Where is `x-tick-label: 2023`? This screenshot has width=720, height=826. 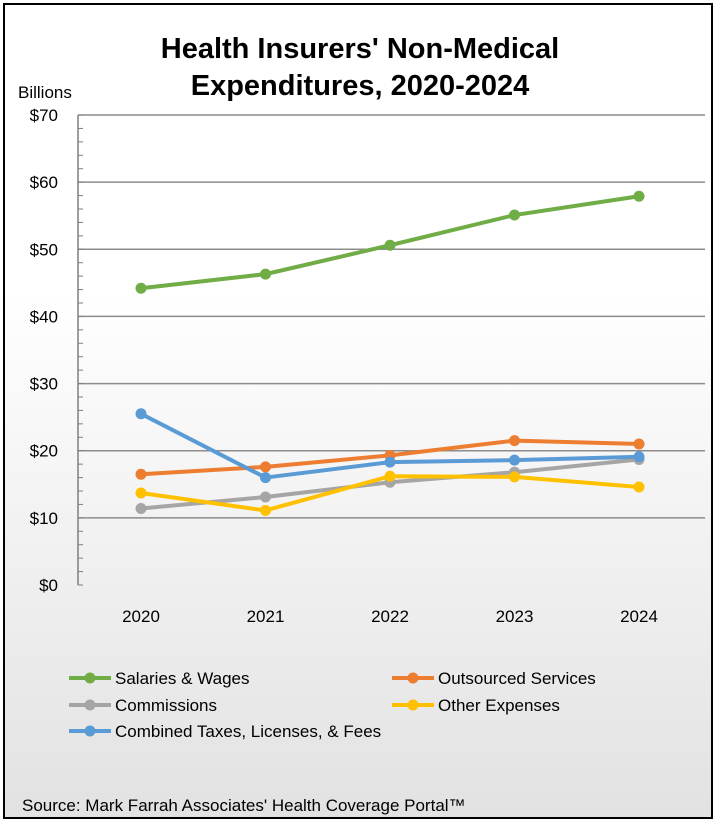
x-tick-label: 2023 is located at coordinates (515, 616).